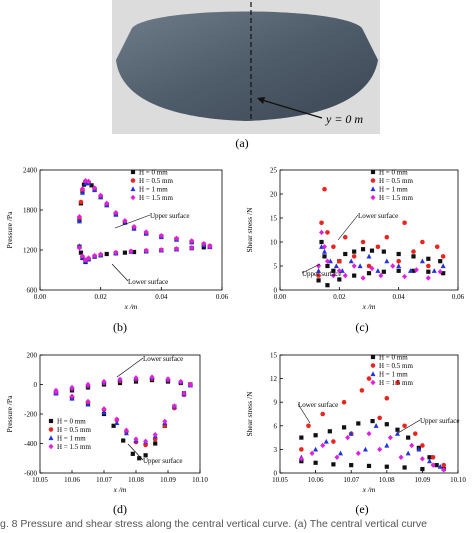  I want to click on y-tick-label: 10, so click(274, 243).